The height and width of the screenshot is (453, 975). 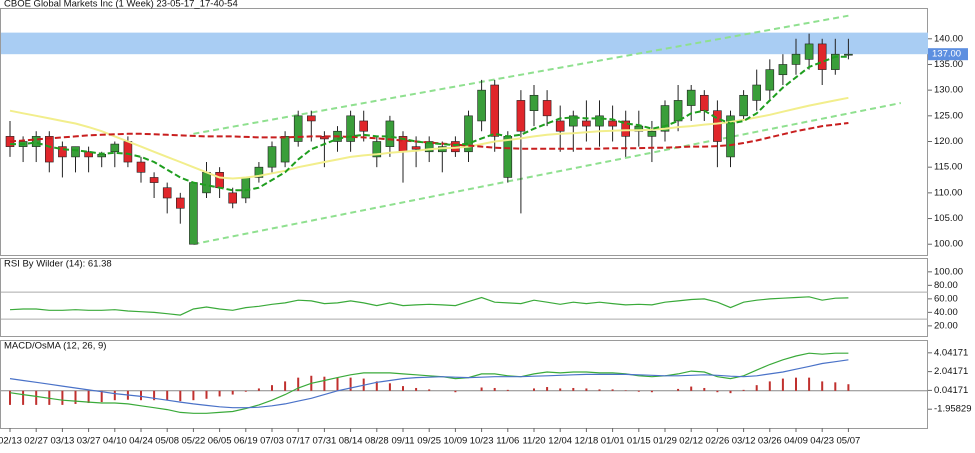 What do you see at coordinates (948, 115) in the screenshot?
I see `y-tick-label: 125.00` at bounding box center [948, 115].